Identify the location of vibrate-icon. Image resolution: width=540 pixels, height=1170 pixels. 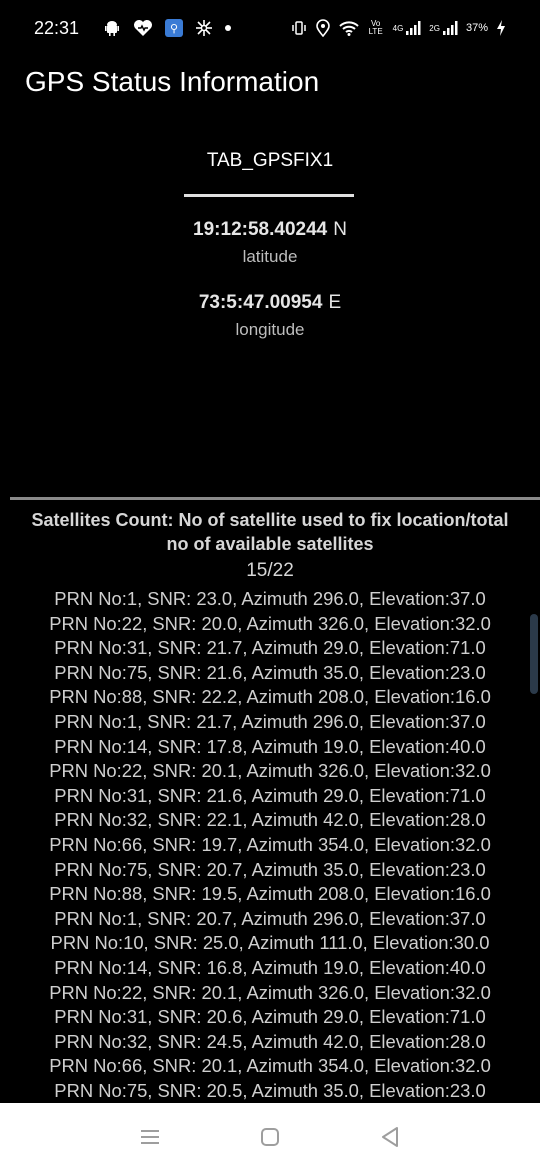
(299, 28).